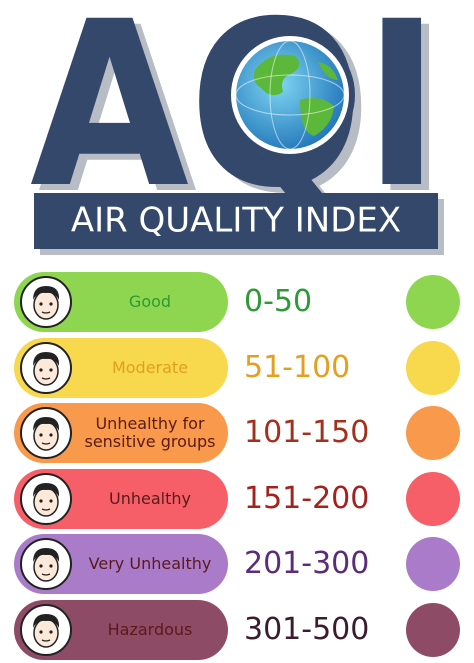 Image resolution: width=474 pixels, height=663 pixels. I want to click on banner, so click(236, 221).